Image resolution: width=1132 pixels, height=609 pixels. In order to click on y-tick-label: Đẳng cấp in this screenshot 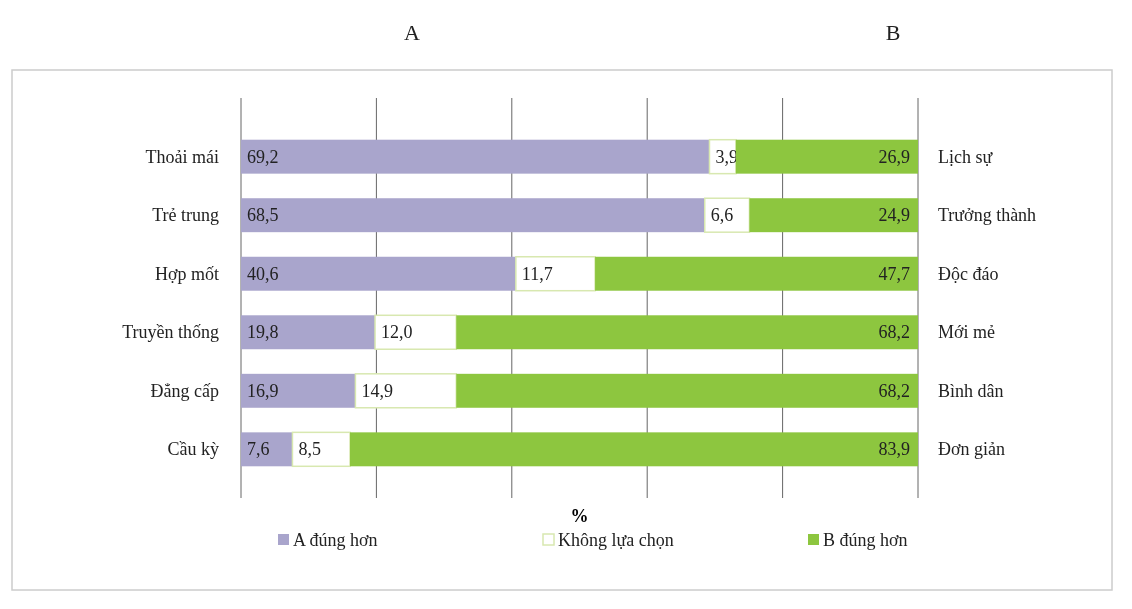, I will do `click(184, 390)`.